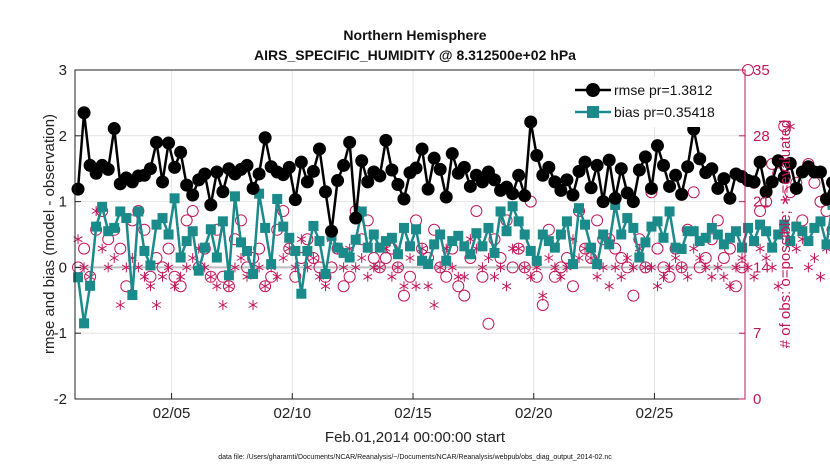 The height and width of the screenshot is (470, 830). What do you see at coordinates (63, 267) in the screenshot?
I see `left-tick-label: 0` at bounding box center [63, 267].